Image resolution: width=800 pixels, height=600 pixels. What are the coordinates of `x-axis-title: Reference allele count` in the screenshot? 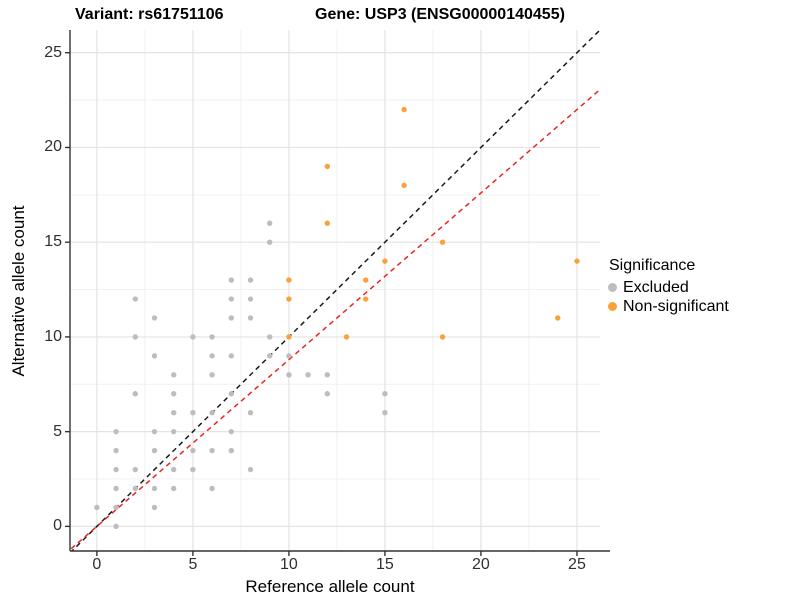 It's located at (330, 586).